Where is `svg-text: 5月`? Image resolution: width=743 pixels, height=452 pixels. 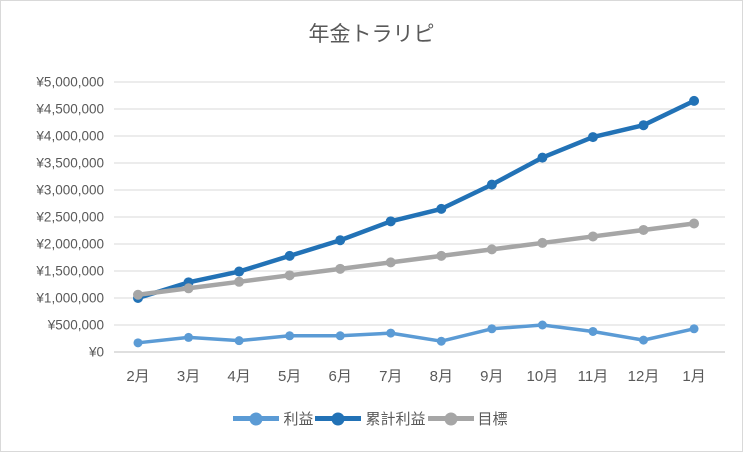
svg-text: 5月 is located at coordinates (289, 376).